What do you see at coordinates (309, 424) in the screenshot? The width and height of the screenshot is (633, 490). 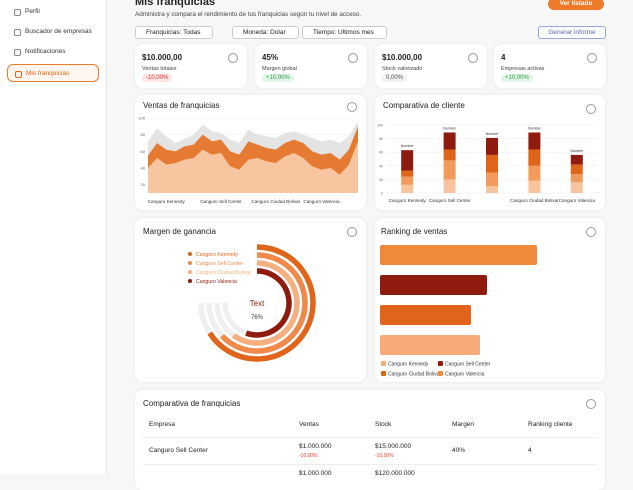 I see `table-header: Ventas` at bounding box center [309, 424].